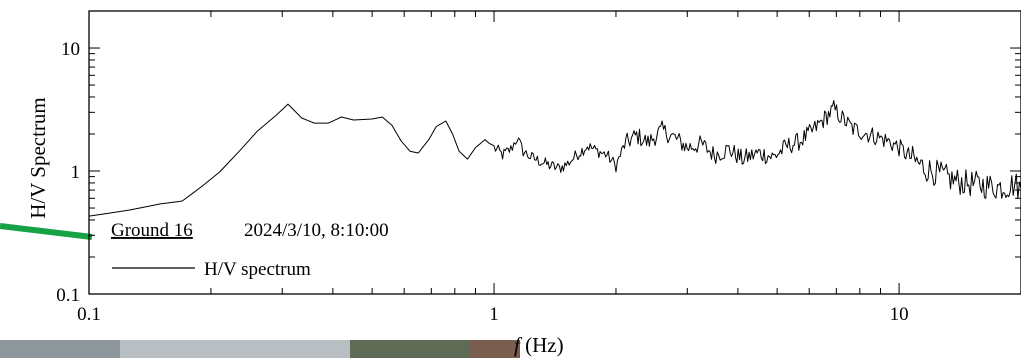  What do you see at coordinates (257, 269) in the screenshot?
I see `legend-entry-hv-spectrum: H/V spectrum` at bounding box center [257, 269].